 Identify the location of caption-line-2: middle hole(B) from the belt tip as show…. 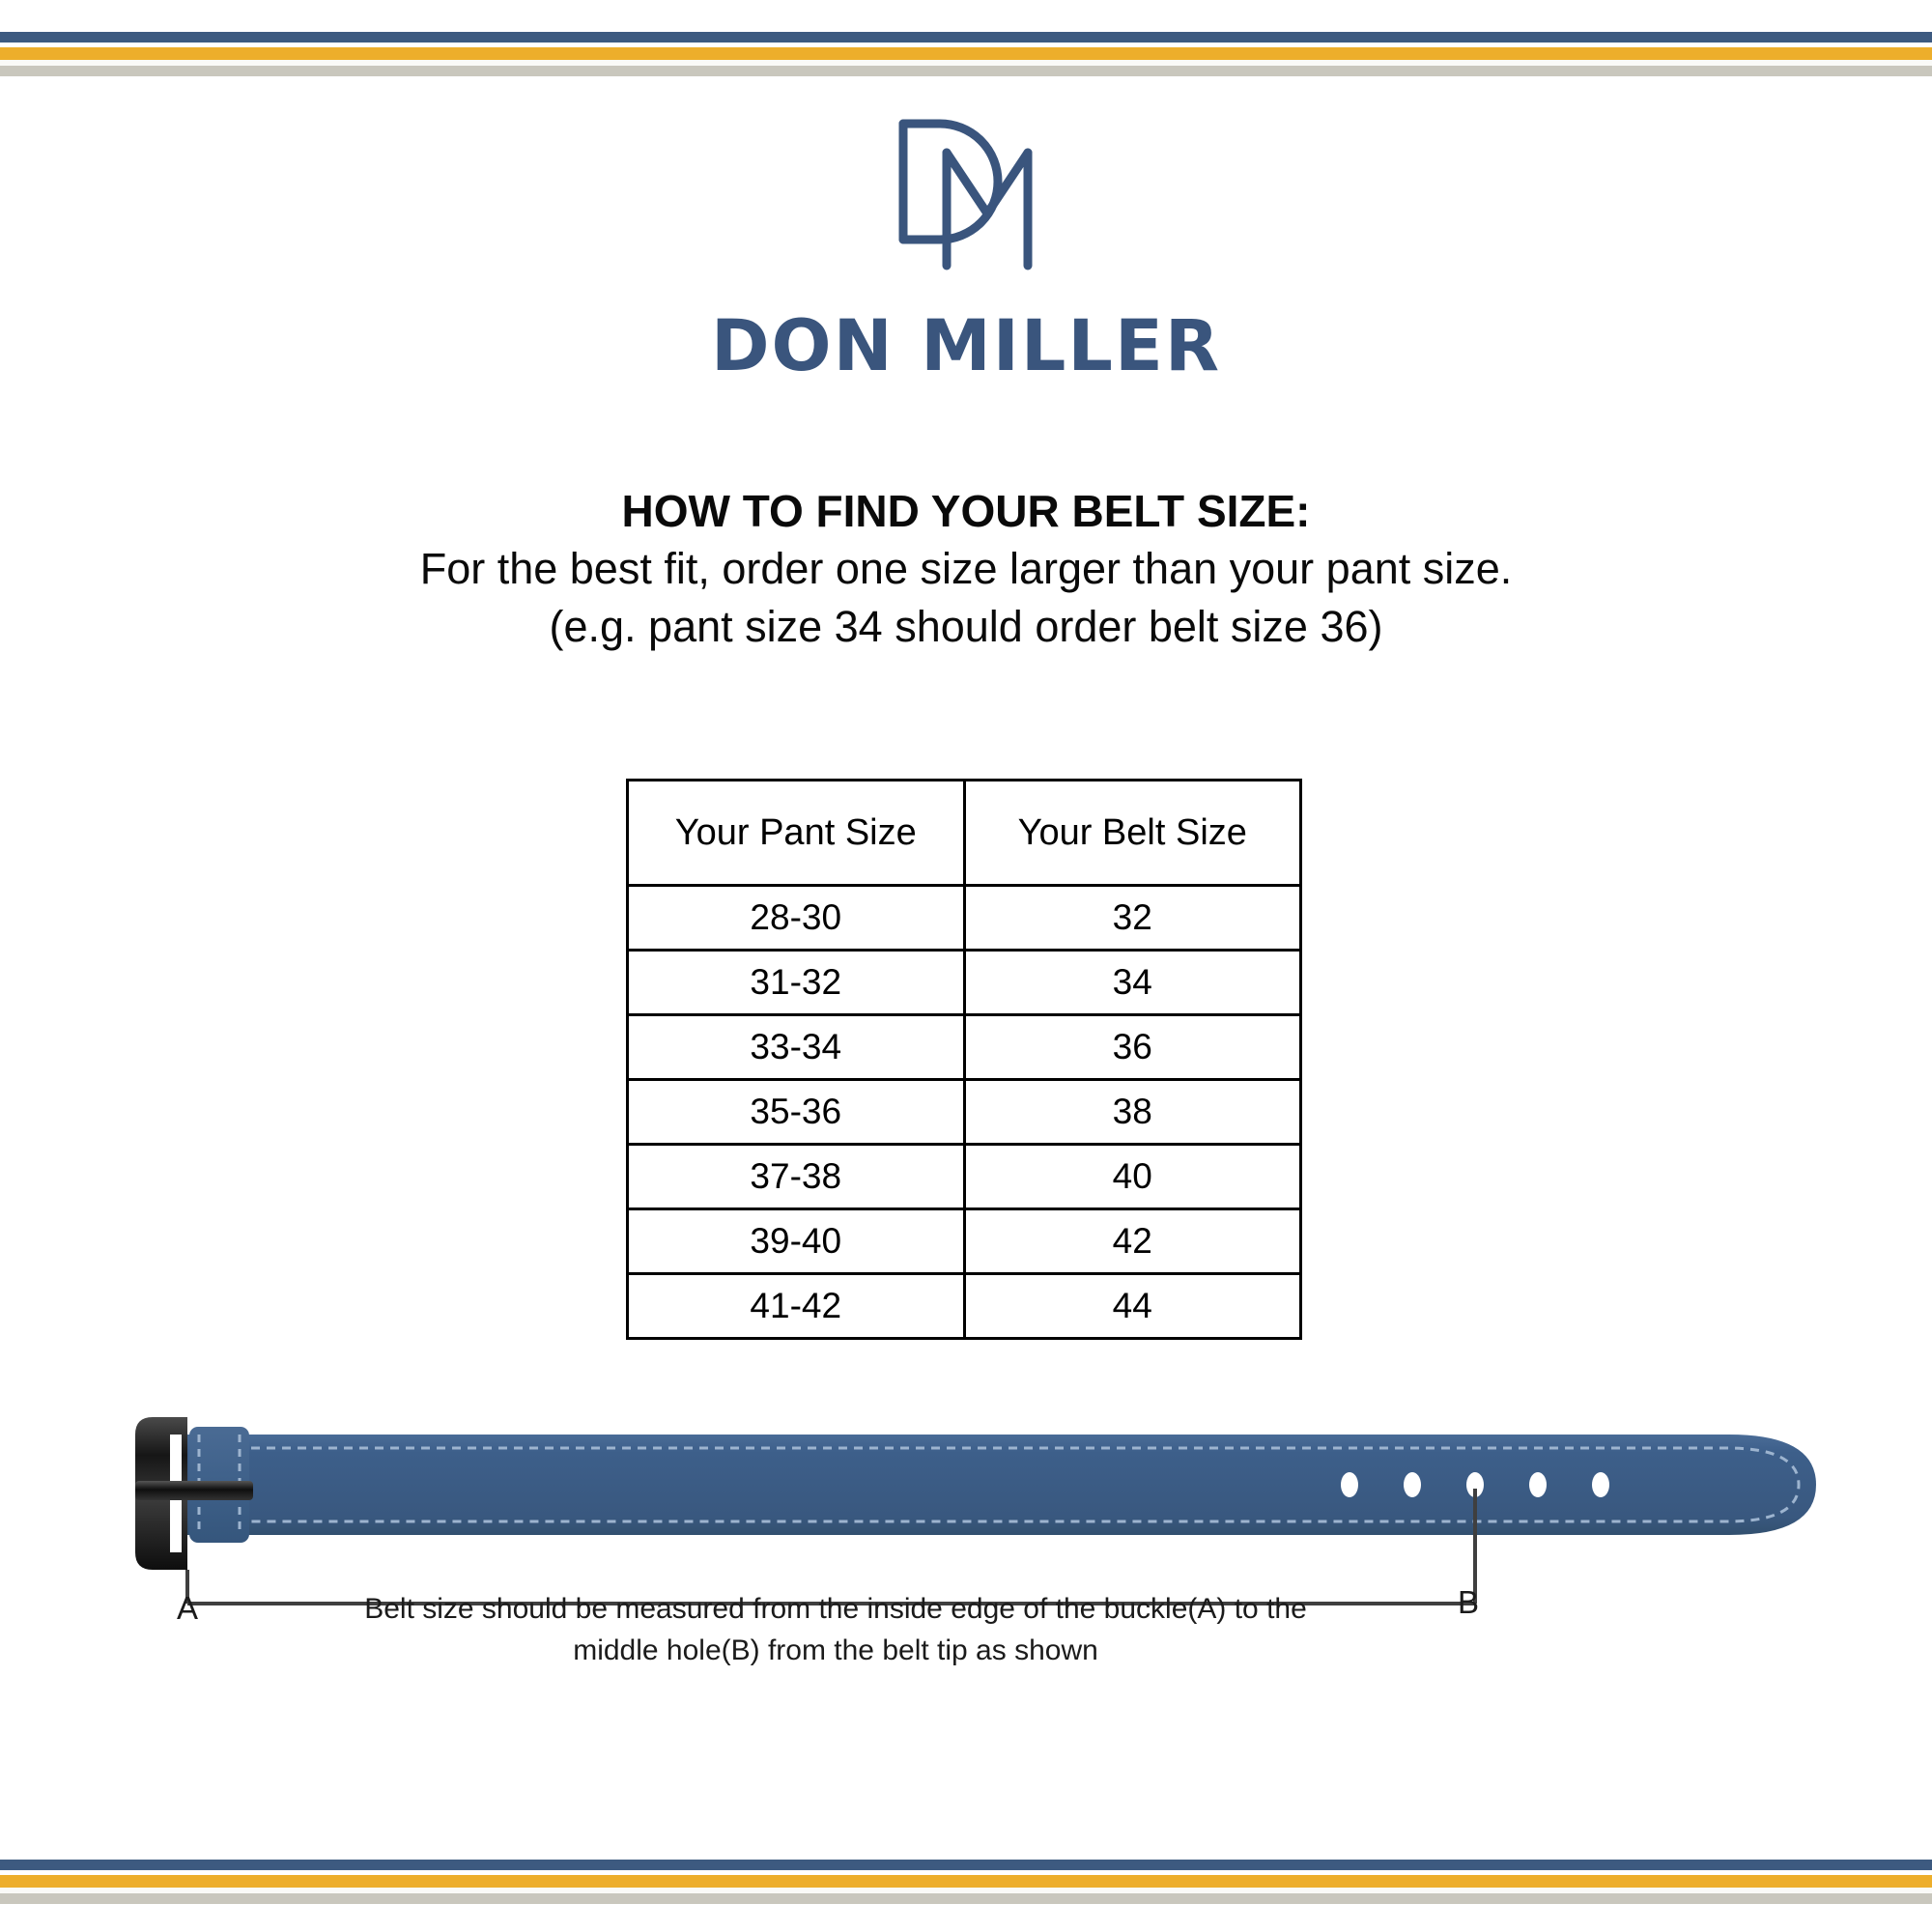
(835, 1650).